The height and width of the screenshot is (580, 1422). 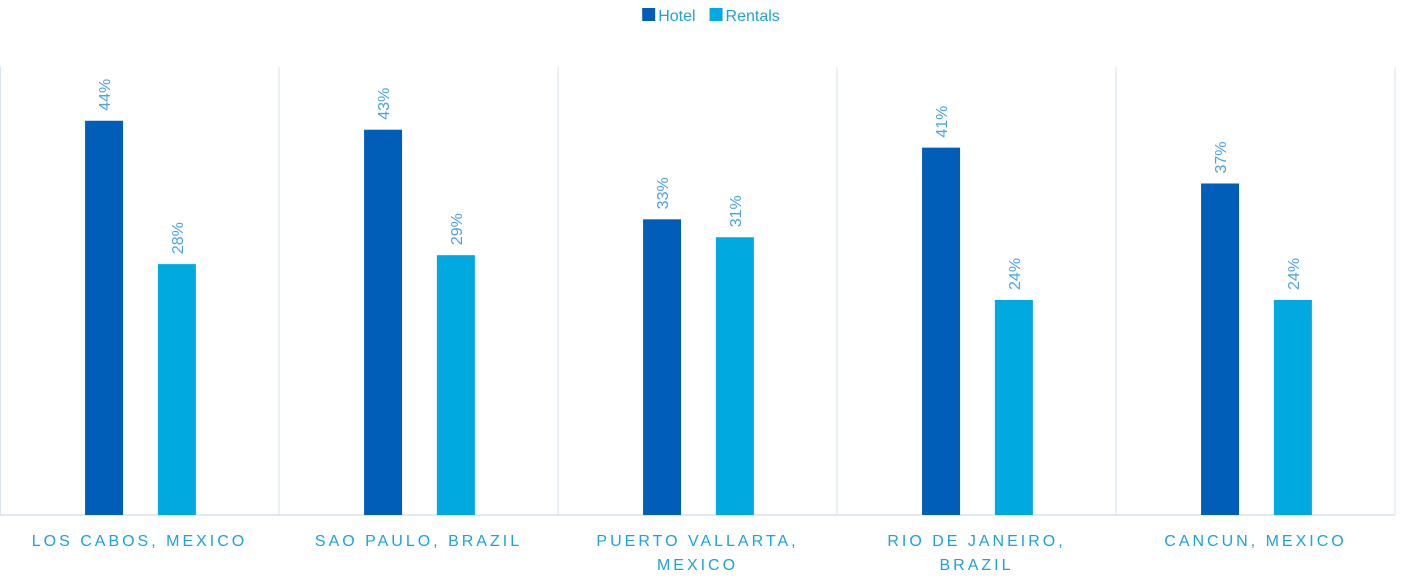 I want to click on x-tick-label: RIO DE JANEIRO, BRAZIL, so click(x=976, y=553).